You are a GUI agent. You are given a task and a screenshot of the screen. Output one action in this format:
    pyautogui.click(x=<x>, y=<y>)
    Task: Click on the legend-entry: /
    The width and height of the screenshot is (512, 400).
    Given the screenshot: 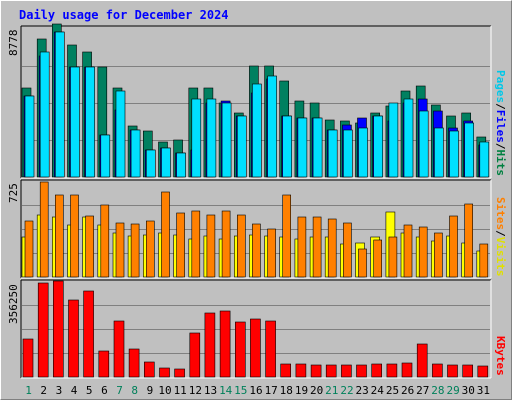 What is the action you would take?
    pyautogui.click(x=500, y=146)
    